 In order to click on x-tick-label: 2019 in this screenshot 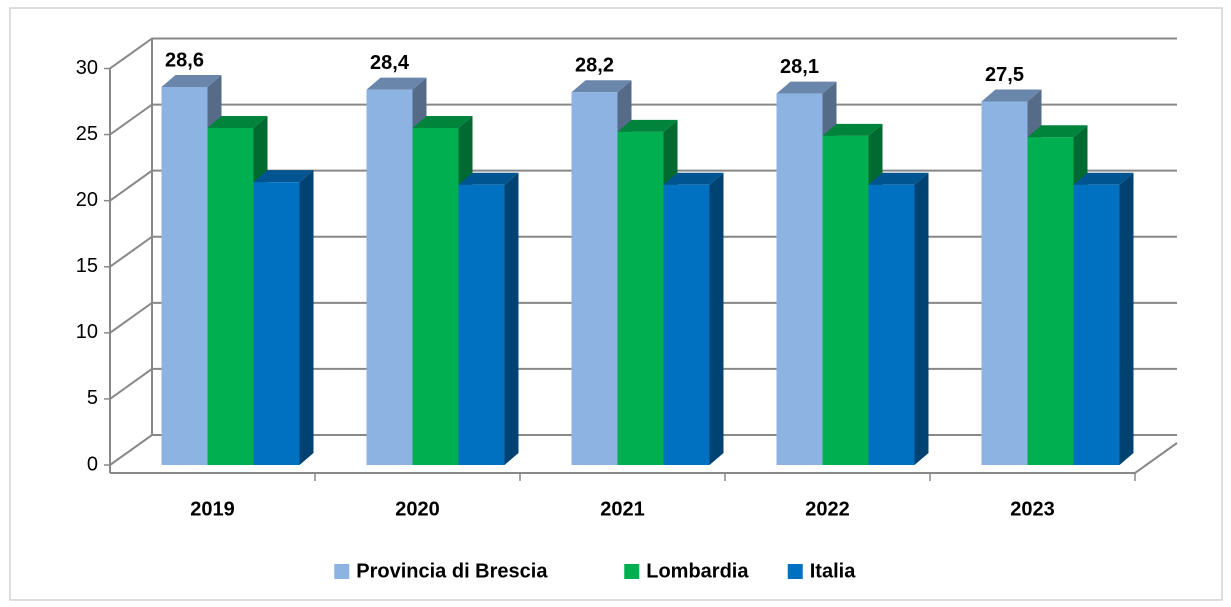, I will do `click(212, 509)`.